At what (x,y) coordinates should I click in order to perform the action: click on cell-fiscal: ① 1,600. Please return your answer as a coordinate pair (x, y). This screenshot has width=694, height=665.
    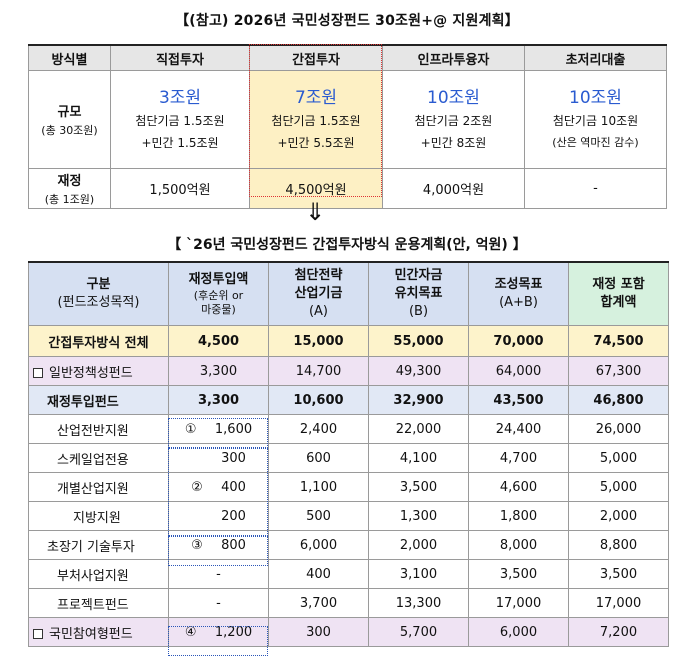
    Looking at the image, I should click on (218, 429).